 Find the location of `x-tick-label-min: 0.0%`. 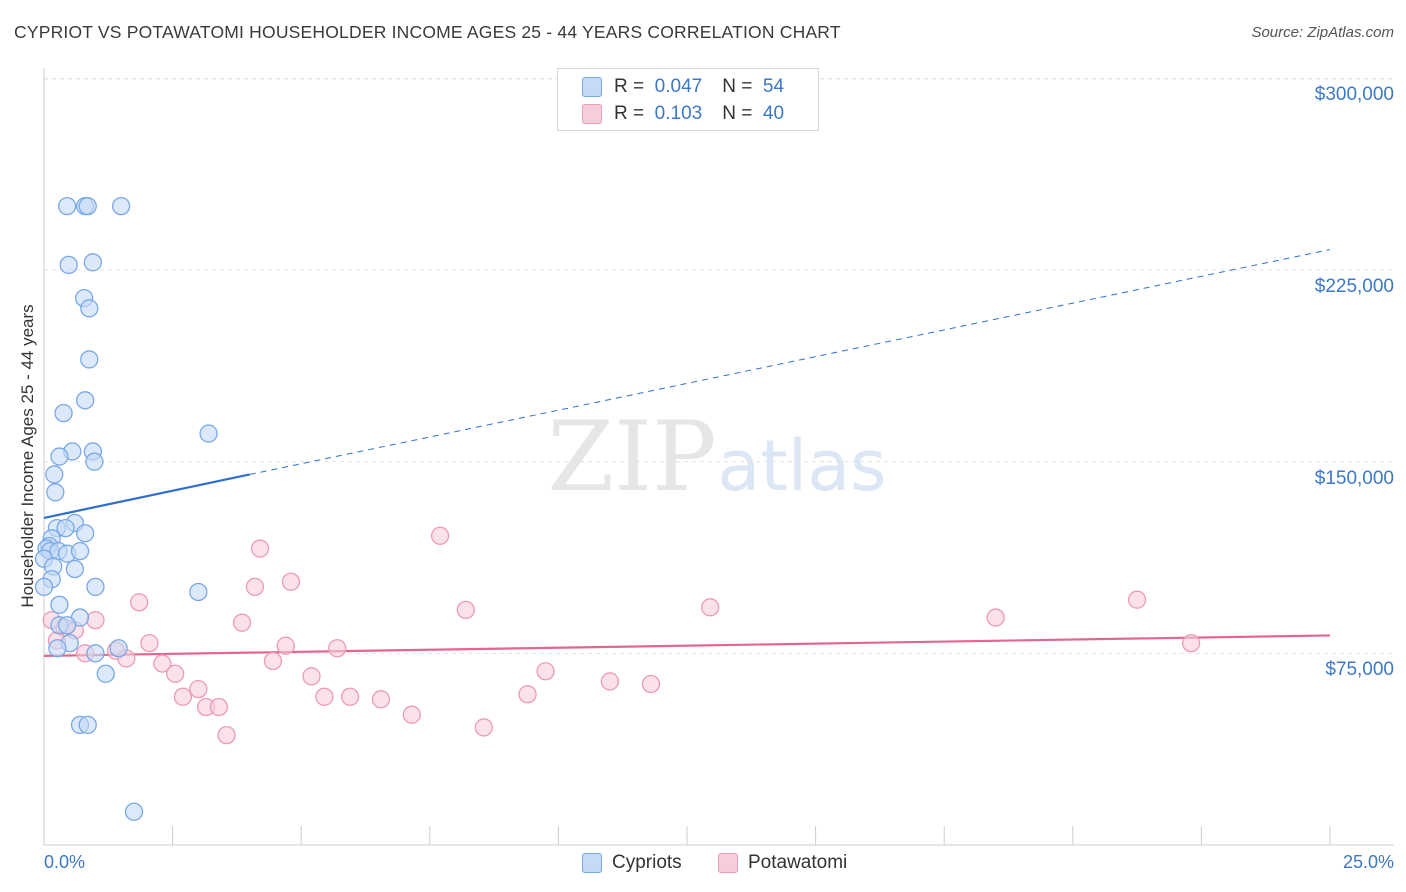

x-tick-label-min: 0.0% is located at coordinates (65, 862).